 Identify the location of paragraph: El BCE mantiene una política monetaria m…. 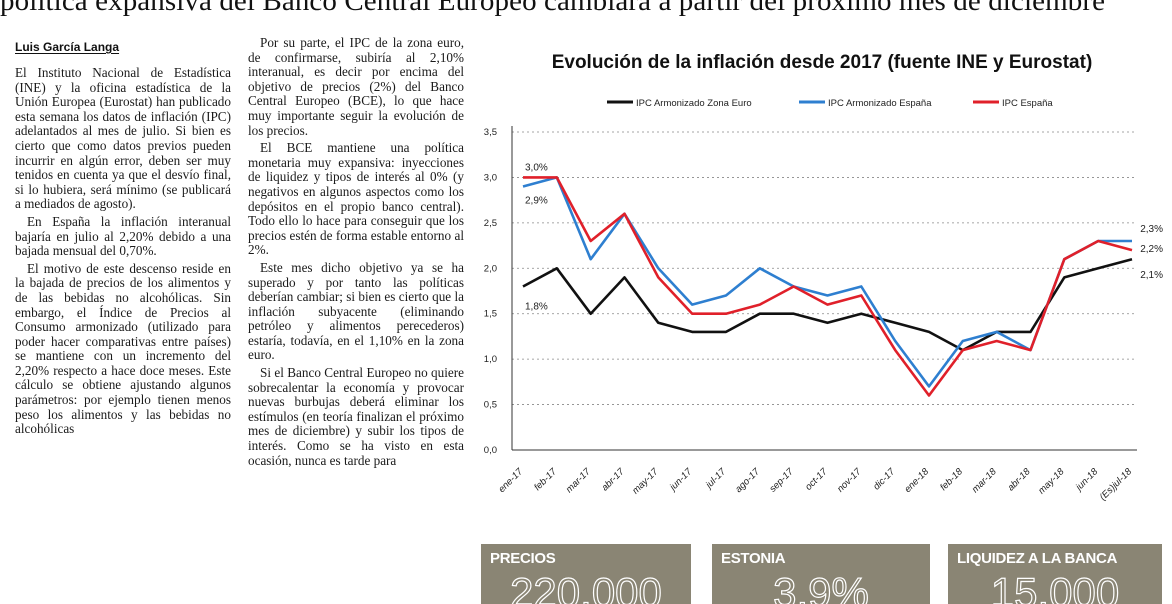
(356, 199).